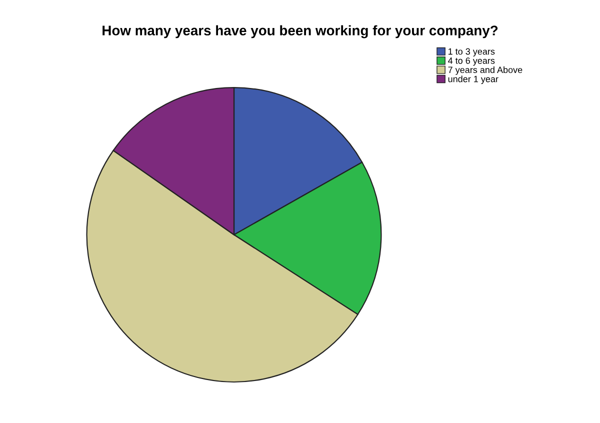 This screenshot has height=423, width=600. Describe the element at coordinates (300, 31) in the screenshot. I see `chart-title: How many years have you been working for your company?` at that location.